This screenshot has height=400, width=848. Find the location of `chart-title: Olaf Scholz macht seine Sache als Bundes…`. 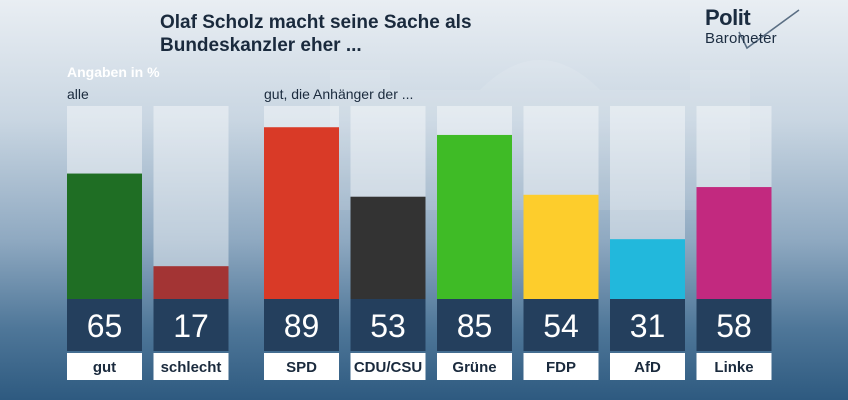

chart-title: Olaf Scholz macht seine Sache als Bundes… is located at coordinates (316, 34).